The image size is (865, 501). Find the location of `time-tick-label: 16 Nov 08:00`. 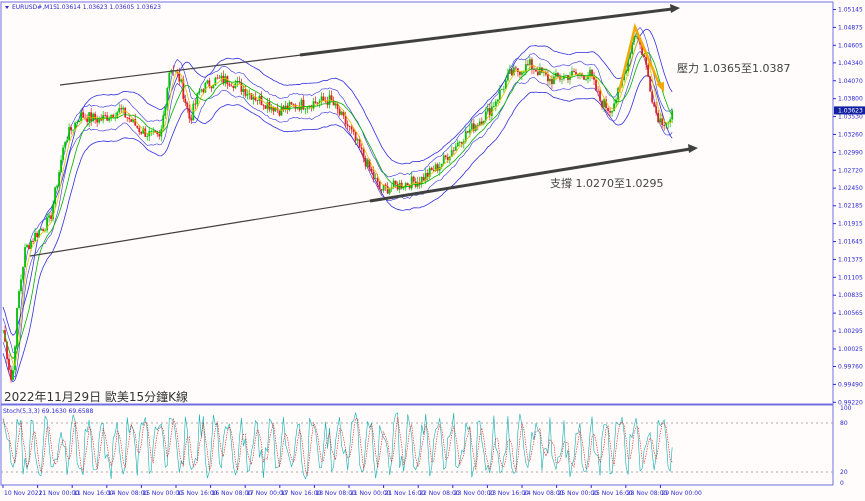

time-tick-label: 16 Nov 08:00 is located at coordinates (232, 493).